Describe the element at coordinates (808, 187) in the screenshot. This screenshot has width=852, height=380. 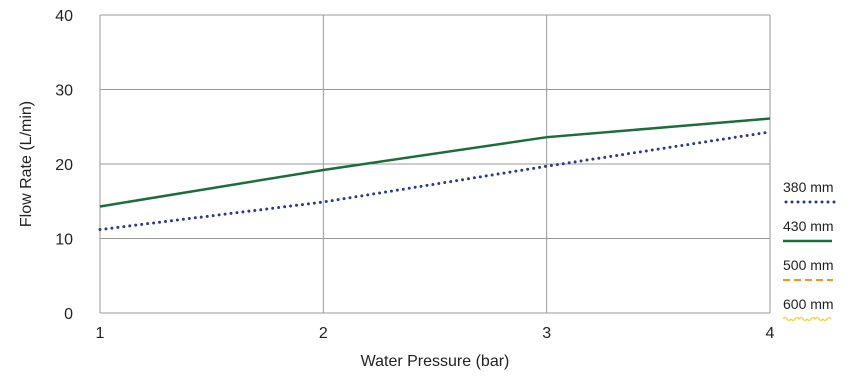
I see `legend-label: 380 mm` at that location.